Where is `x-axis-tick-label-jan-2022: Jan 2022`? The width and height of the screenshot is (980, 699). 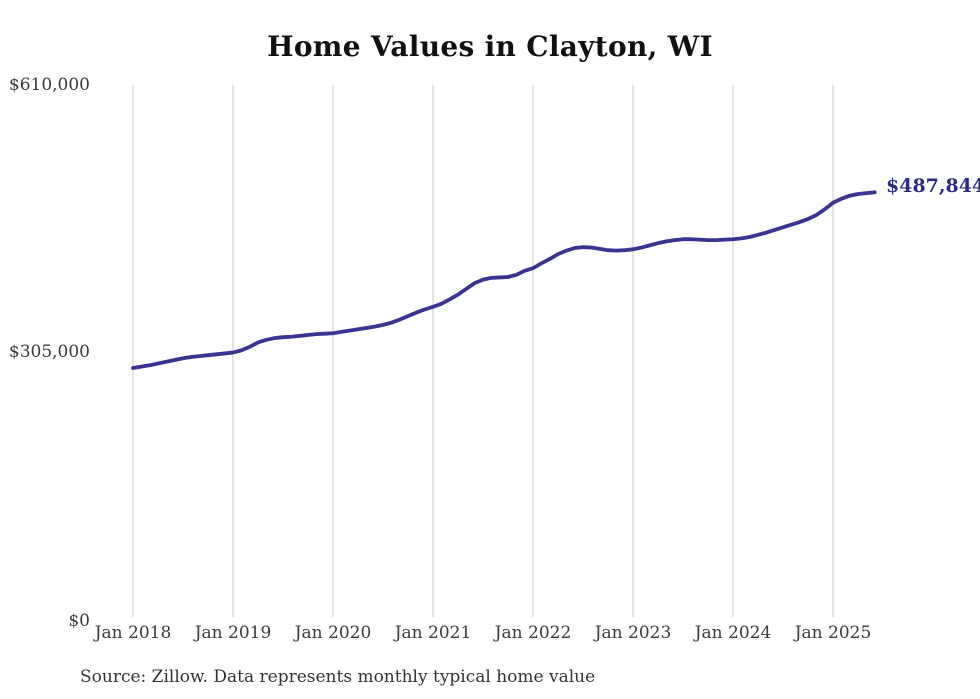 x-axis-tick-label-jan-2022: Jan 2022 is located at coordinates (533, 633).